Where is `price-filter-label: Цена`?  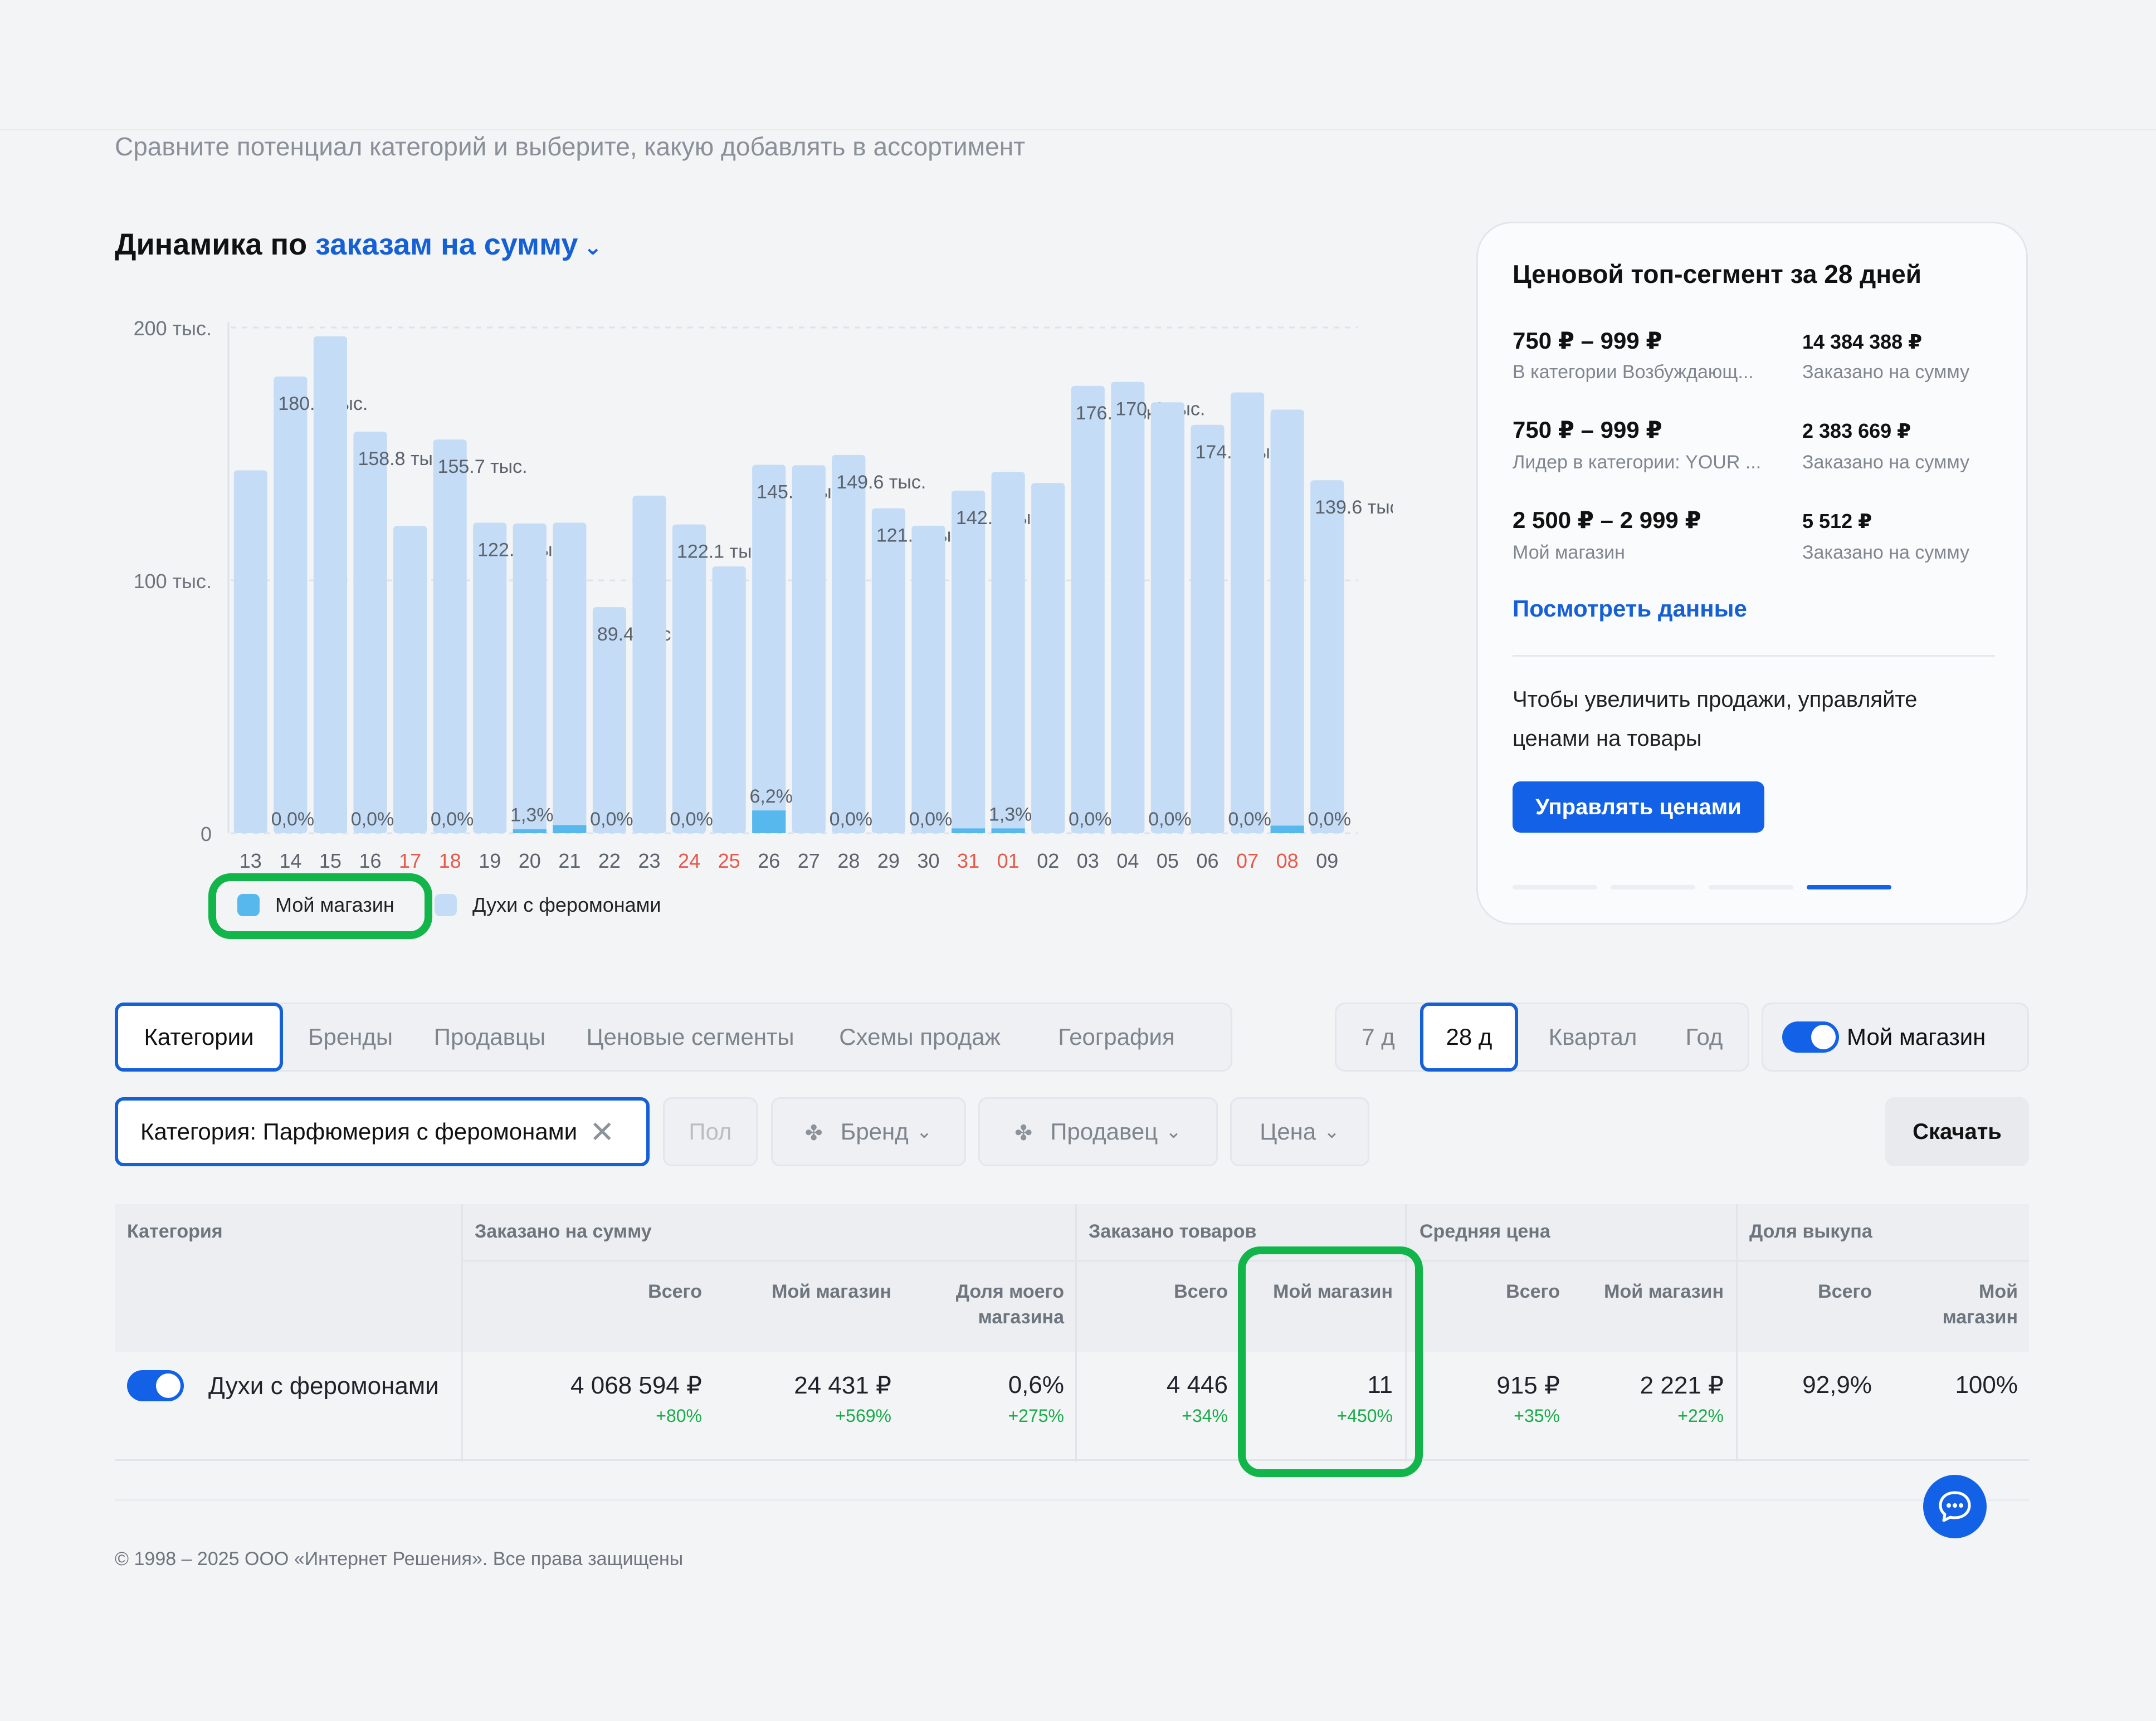 price-filter-label: Цена is located at coordinates (1288, 1131).